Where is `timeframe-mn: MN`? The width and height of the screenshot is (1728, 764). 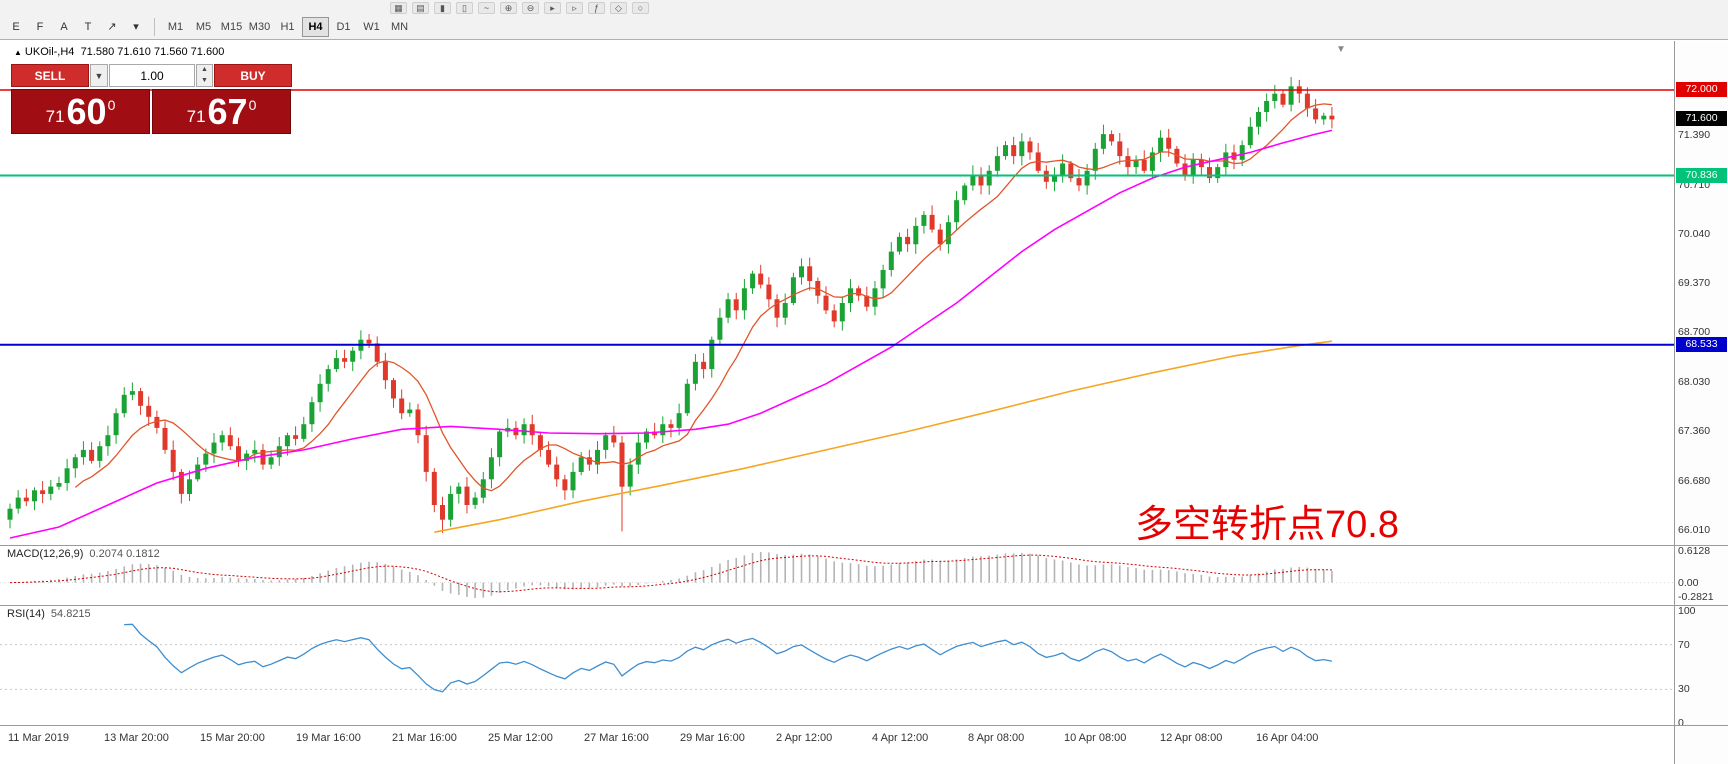 timeframe-mn: MN is located at coordinates (399, 26).